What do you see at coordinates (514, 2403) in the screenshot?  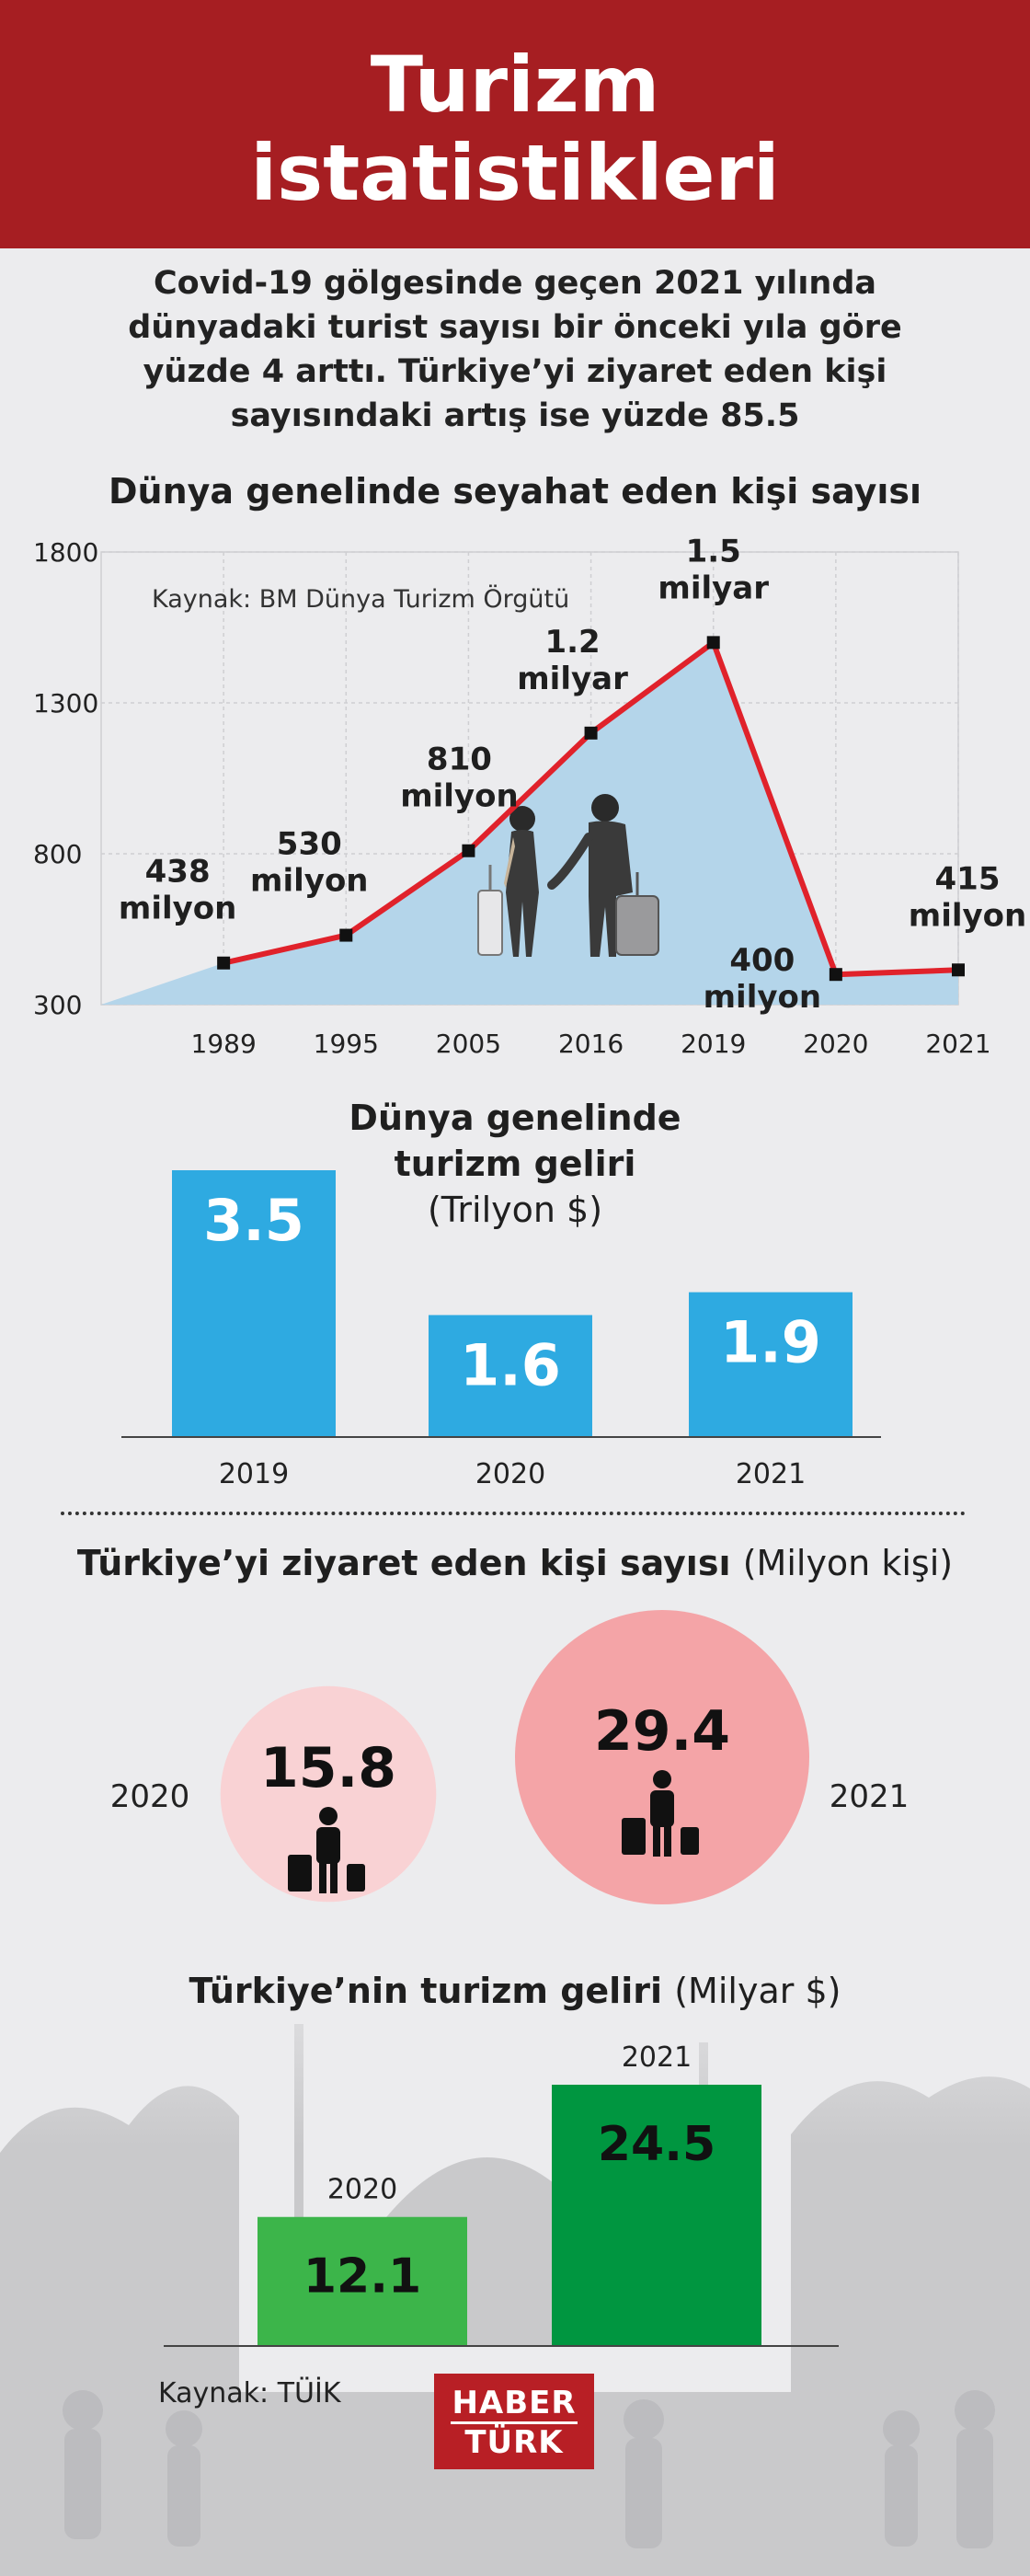 I see `logo-line-1: HABER` at bounding box center [514, 2403].